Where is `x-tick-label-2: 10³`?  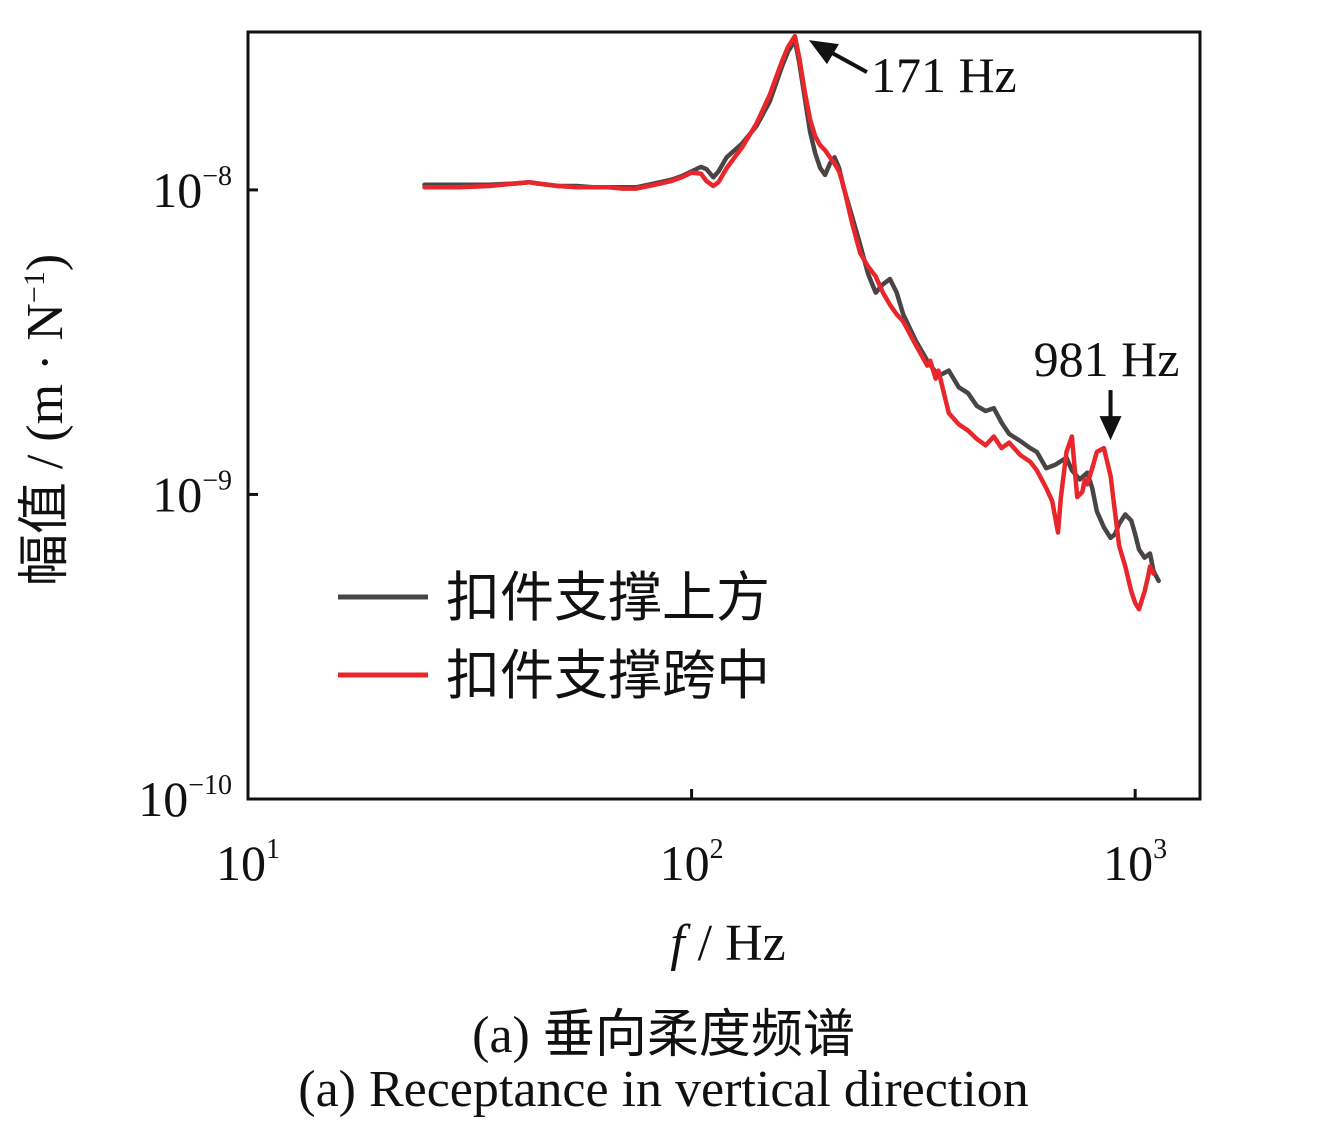
x-tick-label-2: 10³ is located at coordinates (1135, 862).